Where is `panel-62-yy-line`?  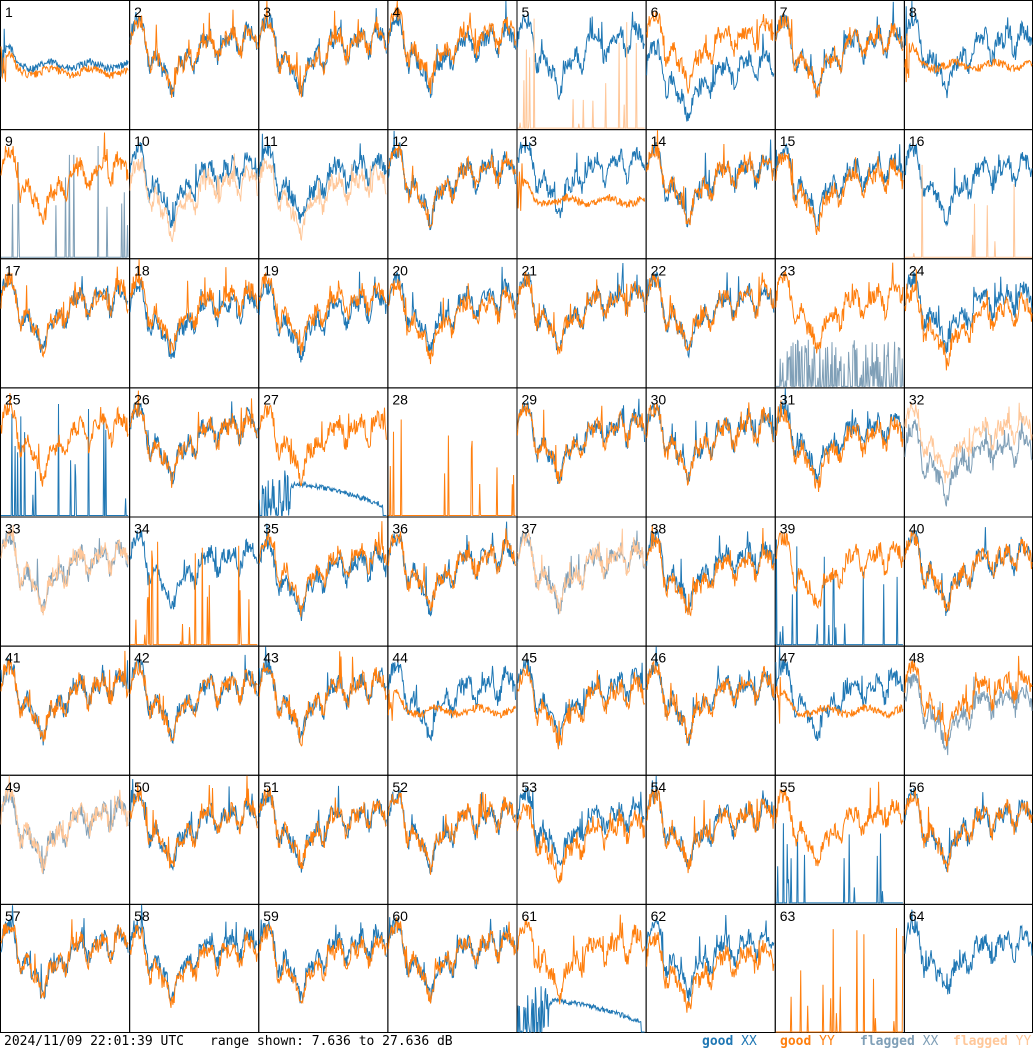
panel-62-yy-line is located at coordinates (710, 972).